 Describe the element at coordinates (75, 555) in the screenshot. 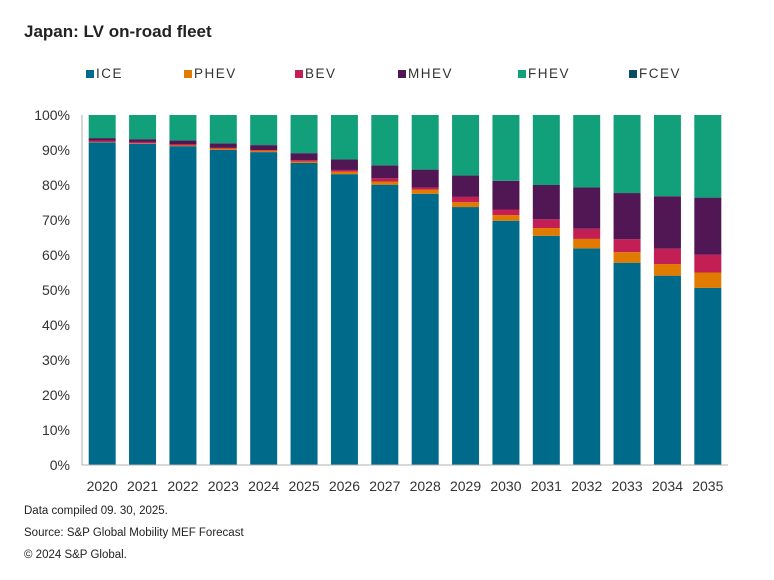

I see `footer-copyright: © 2024 S&P Global.` at that location.